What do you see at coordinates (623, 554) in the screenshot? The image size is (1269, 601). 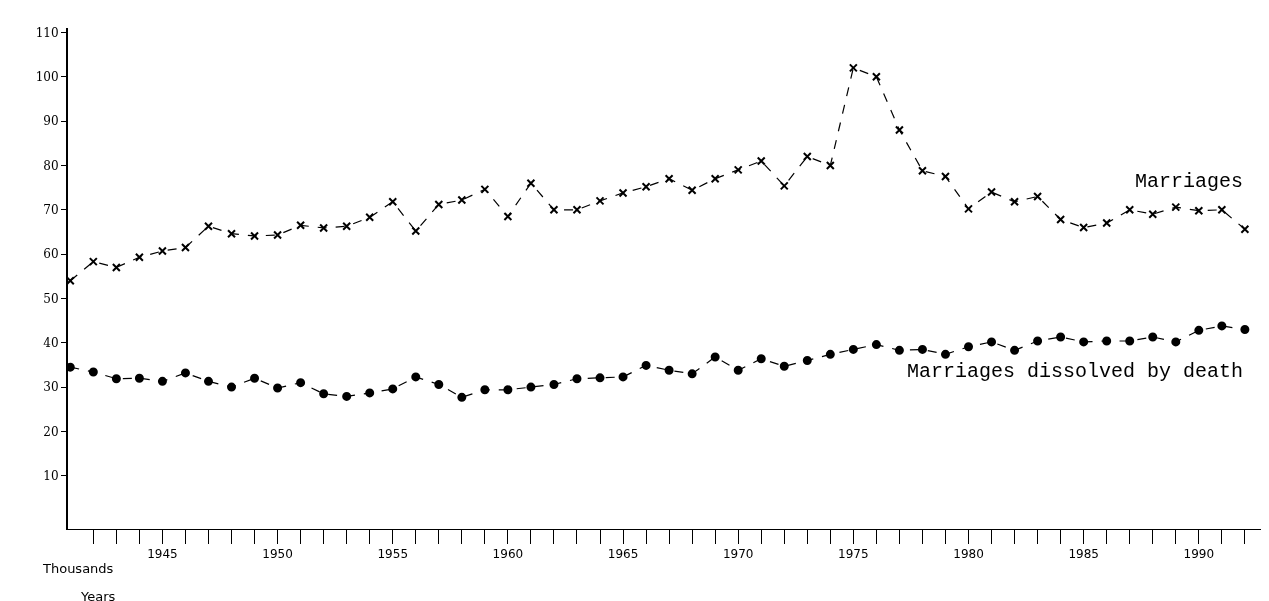 I see `x-tick-label: 1965` at bounding box center [623, 554].